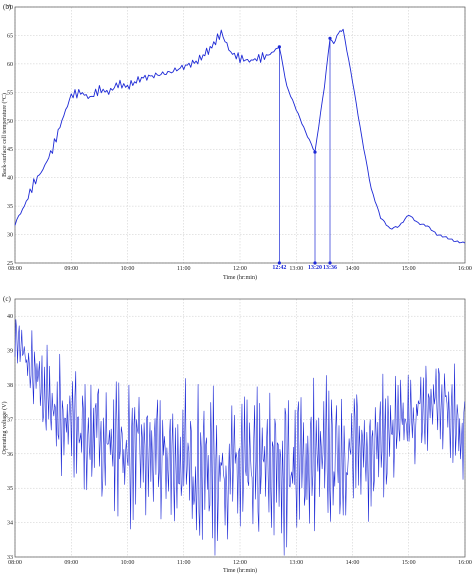  I want to click on y-tick-label: 25, so click(10, 264).